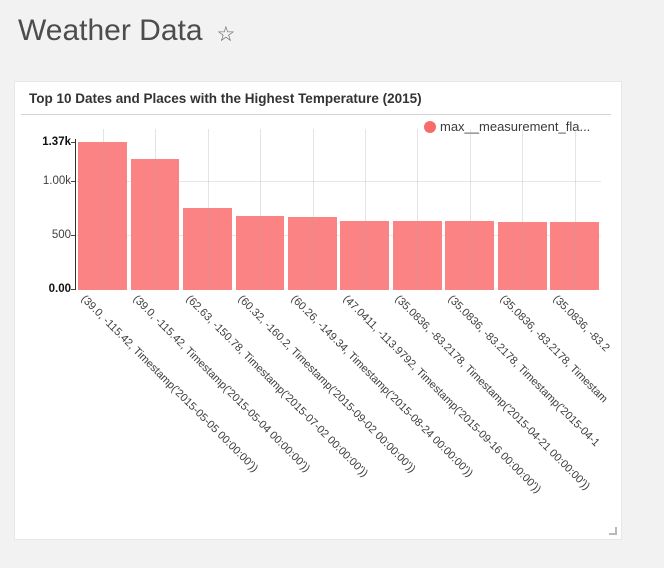 The image size is (664, 568). I want to click on x-axis-label: (35.0836, -83.2, so click(581, 324).